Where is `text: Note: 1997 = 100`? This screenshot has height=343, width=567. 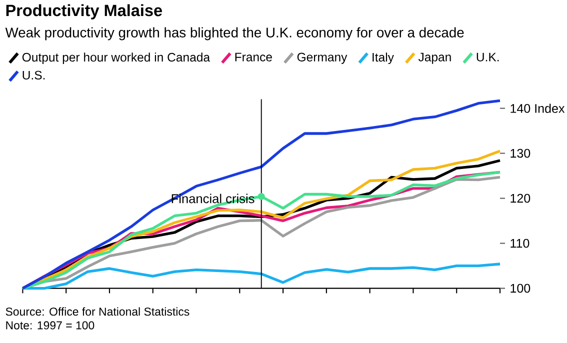
text: Note: 1997 = 100 is located at coordinates (50, 325).